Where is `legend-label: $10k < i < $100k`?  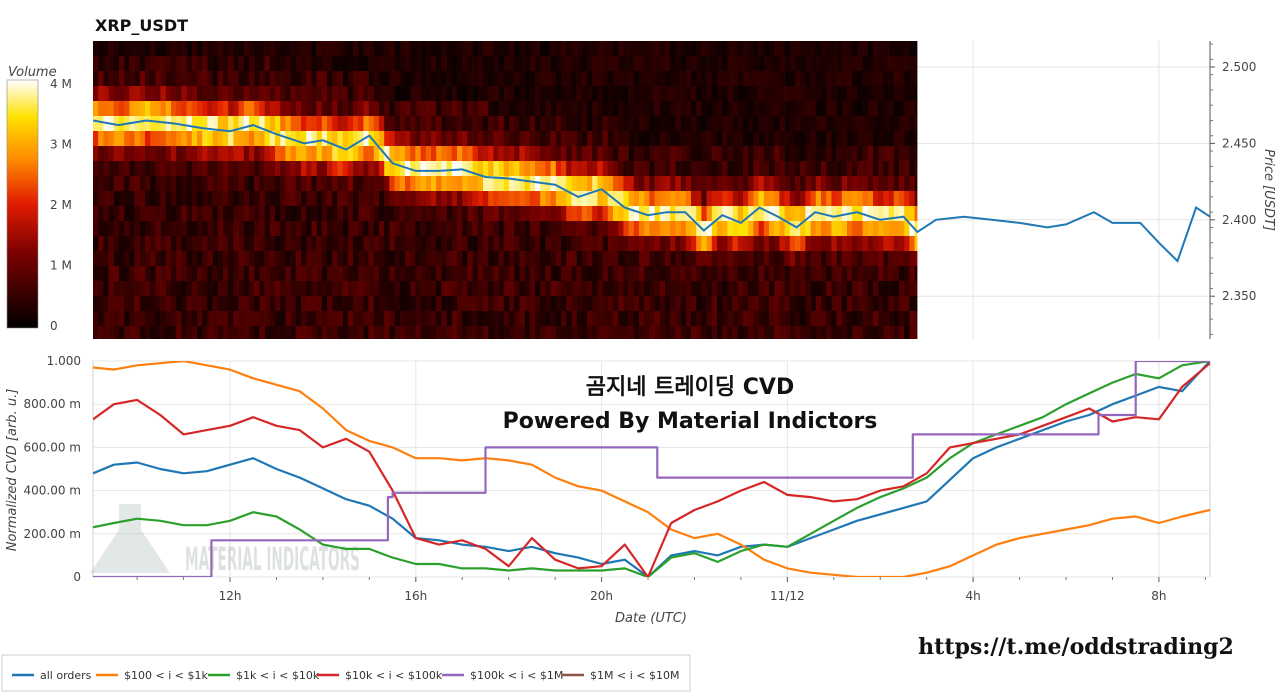 legend-label: $10k < i < $100k is located at coordinates (394, 675).